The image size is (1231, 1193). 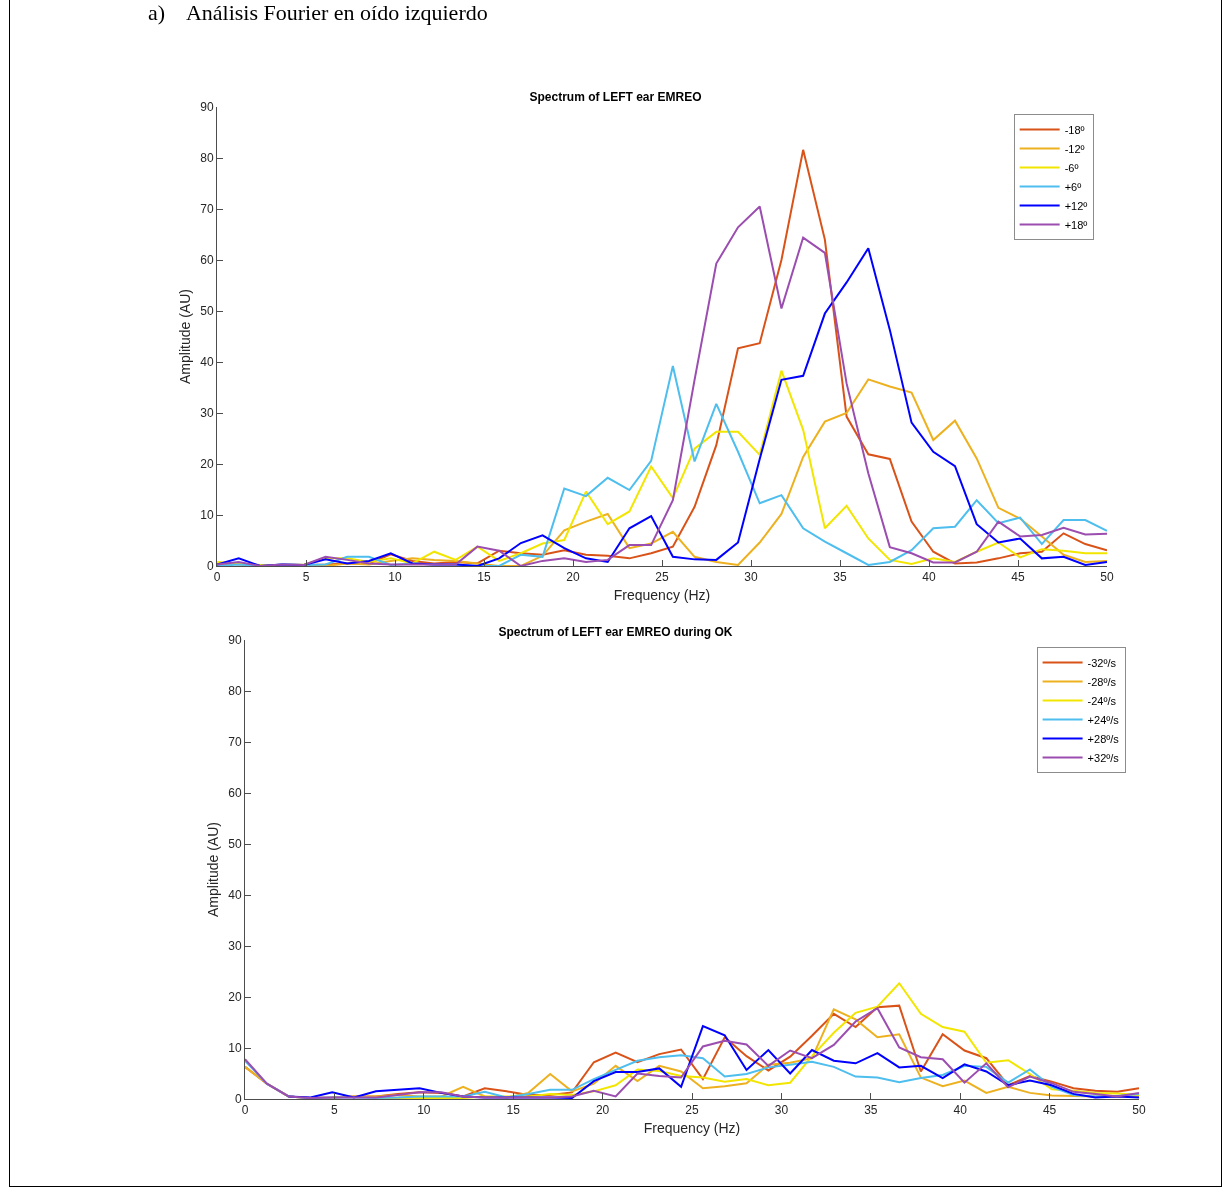 What do you see at coordinates (1073, 186) in the screenshot?
I see `legend-label: +6º` at bounding box center [1073, 186].